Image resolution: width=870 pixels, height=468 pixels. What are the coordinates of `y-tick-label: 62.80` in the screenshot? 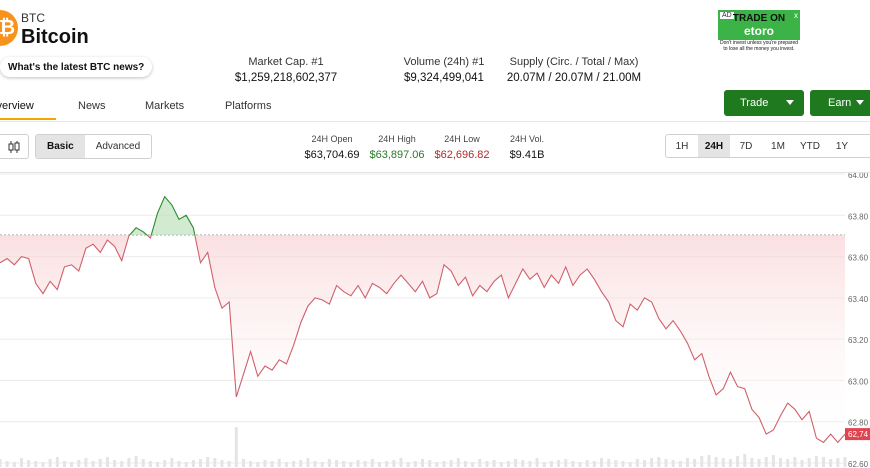 It's located at (858, 423).